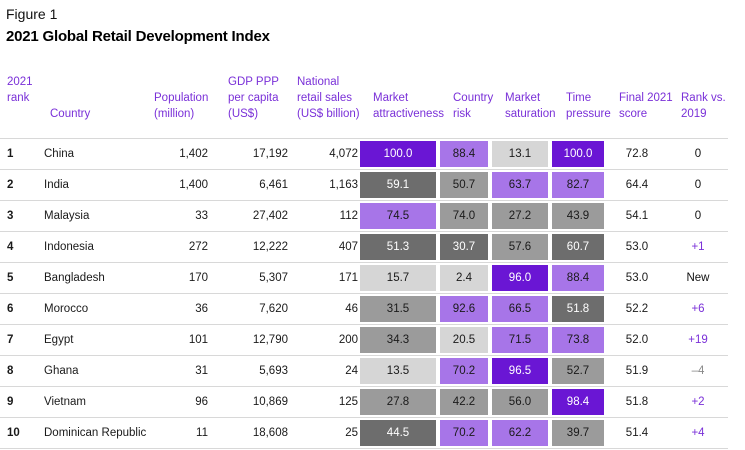  I want to click on rank-cell: 4, so click(22, 247).